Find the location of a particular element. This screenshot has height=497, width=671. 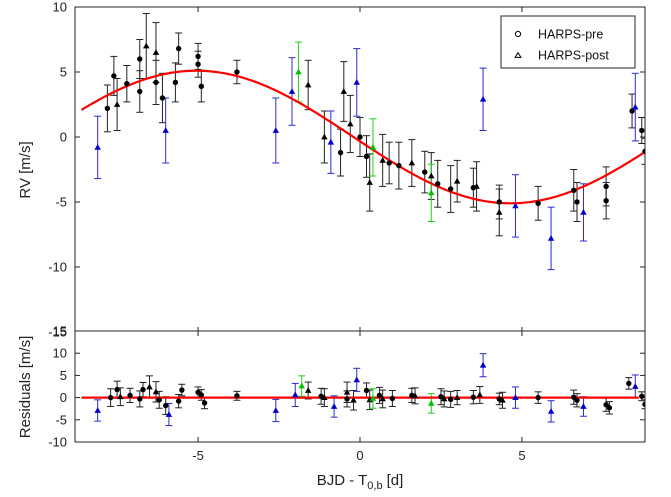

legend-circle-marker is located at coordinates (518, 34).